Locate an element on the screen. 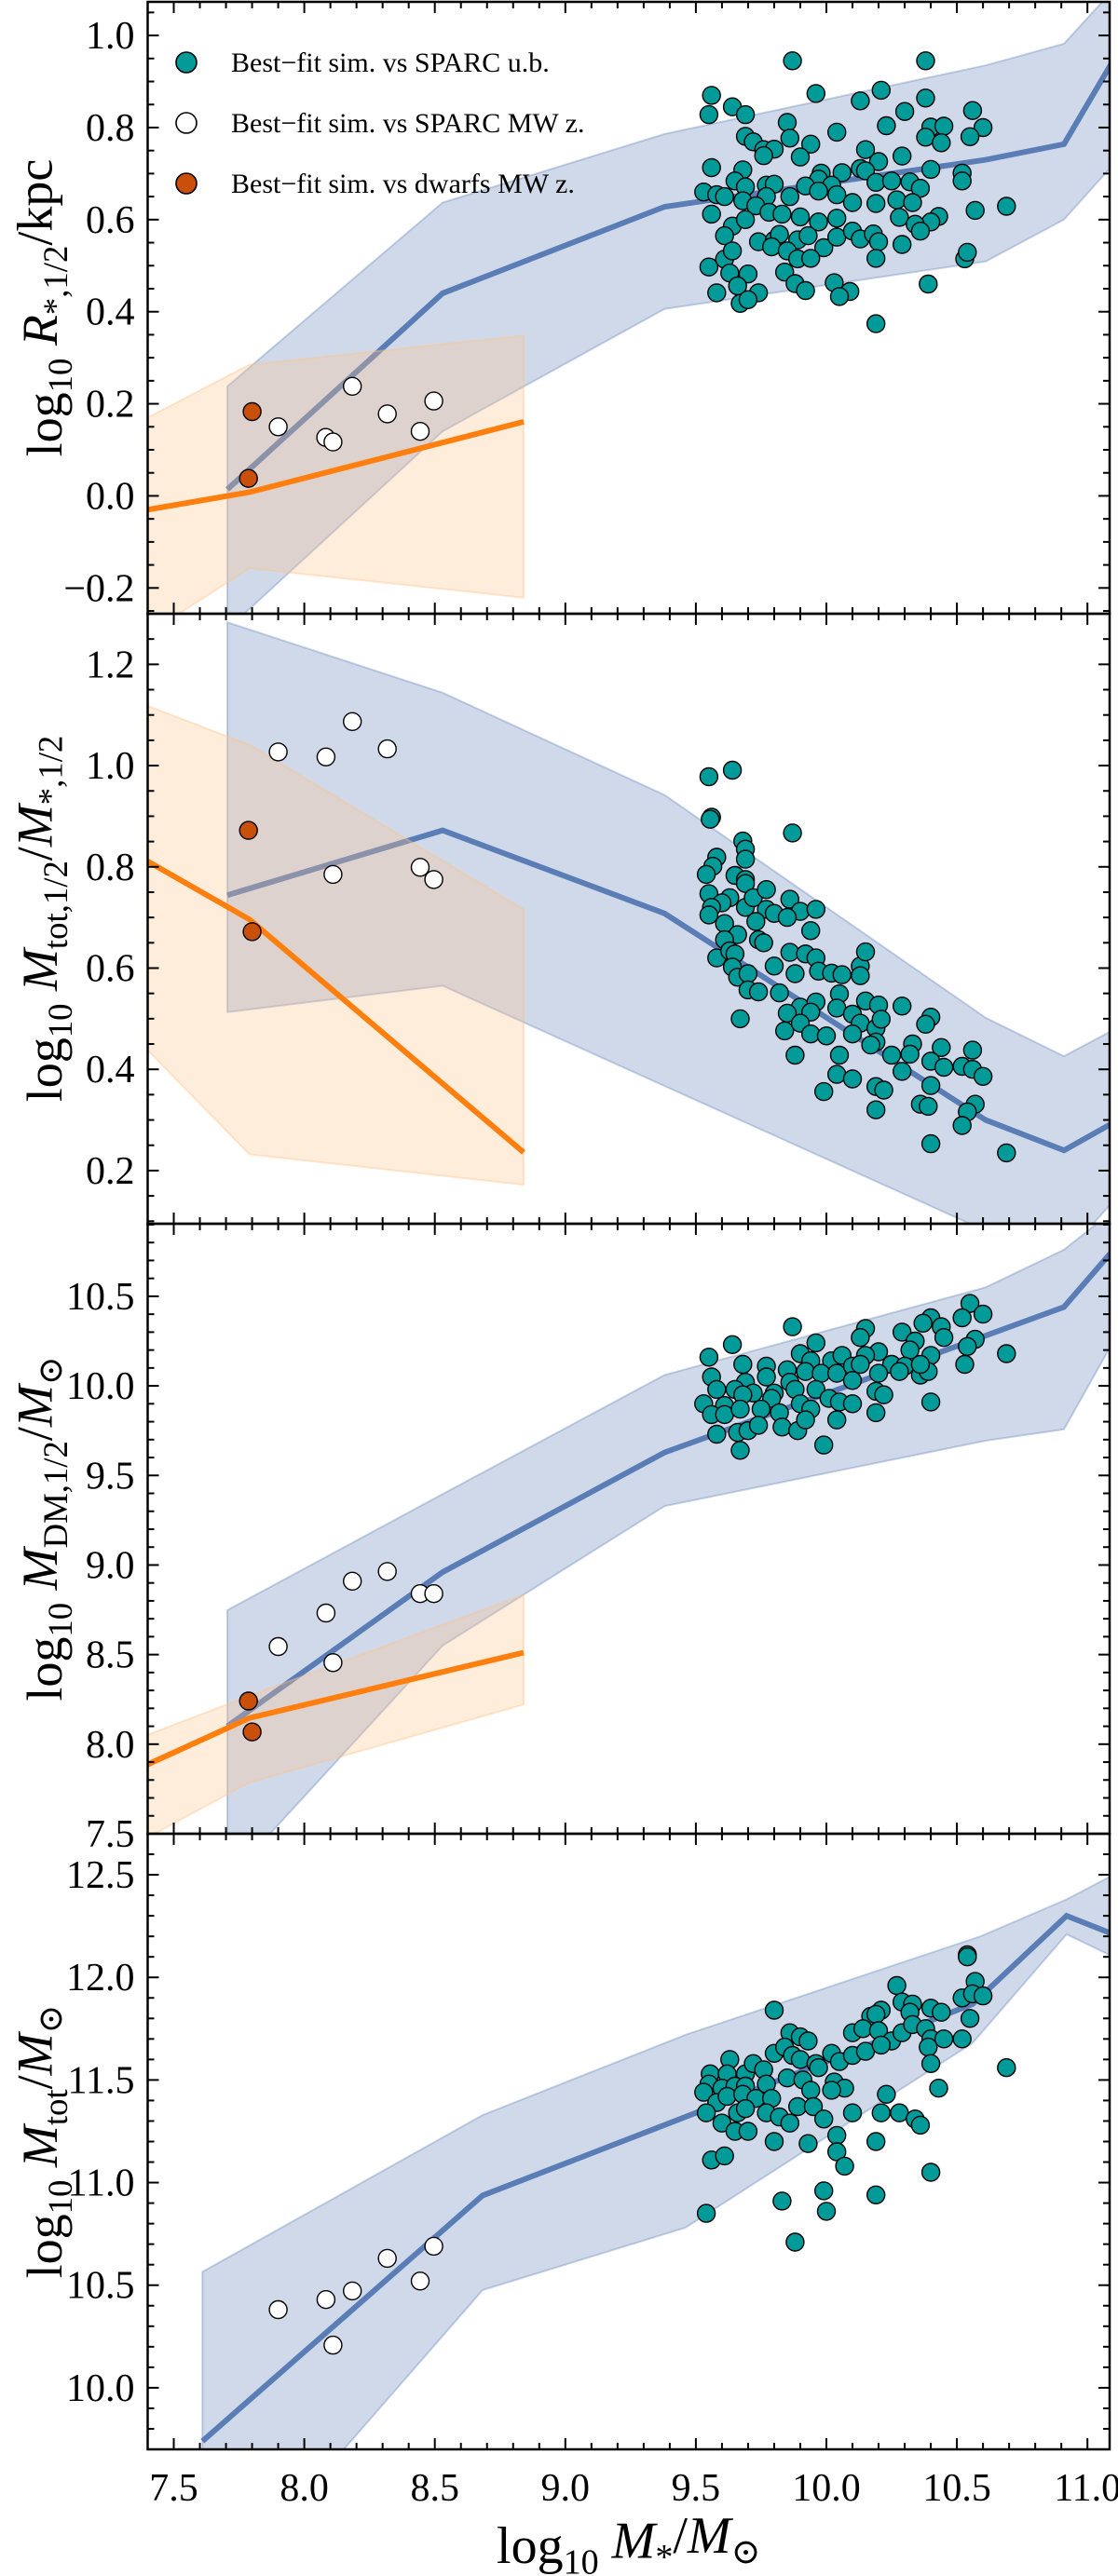  y-tick-label: 10.5 is located at coordinates (100, 1297).